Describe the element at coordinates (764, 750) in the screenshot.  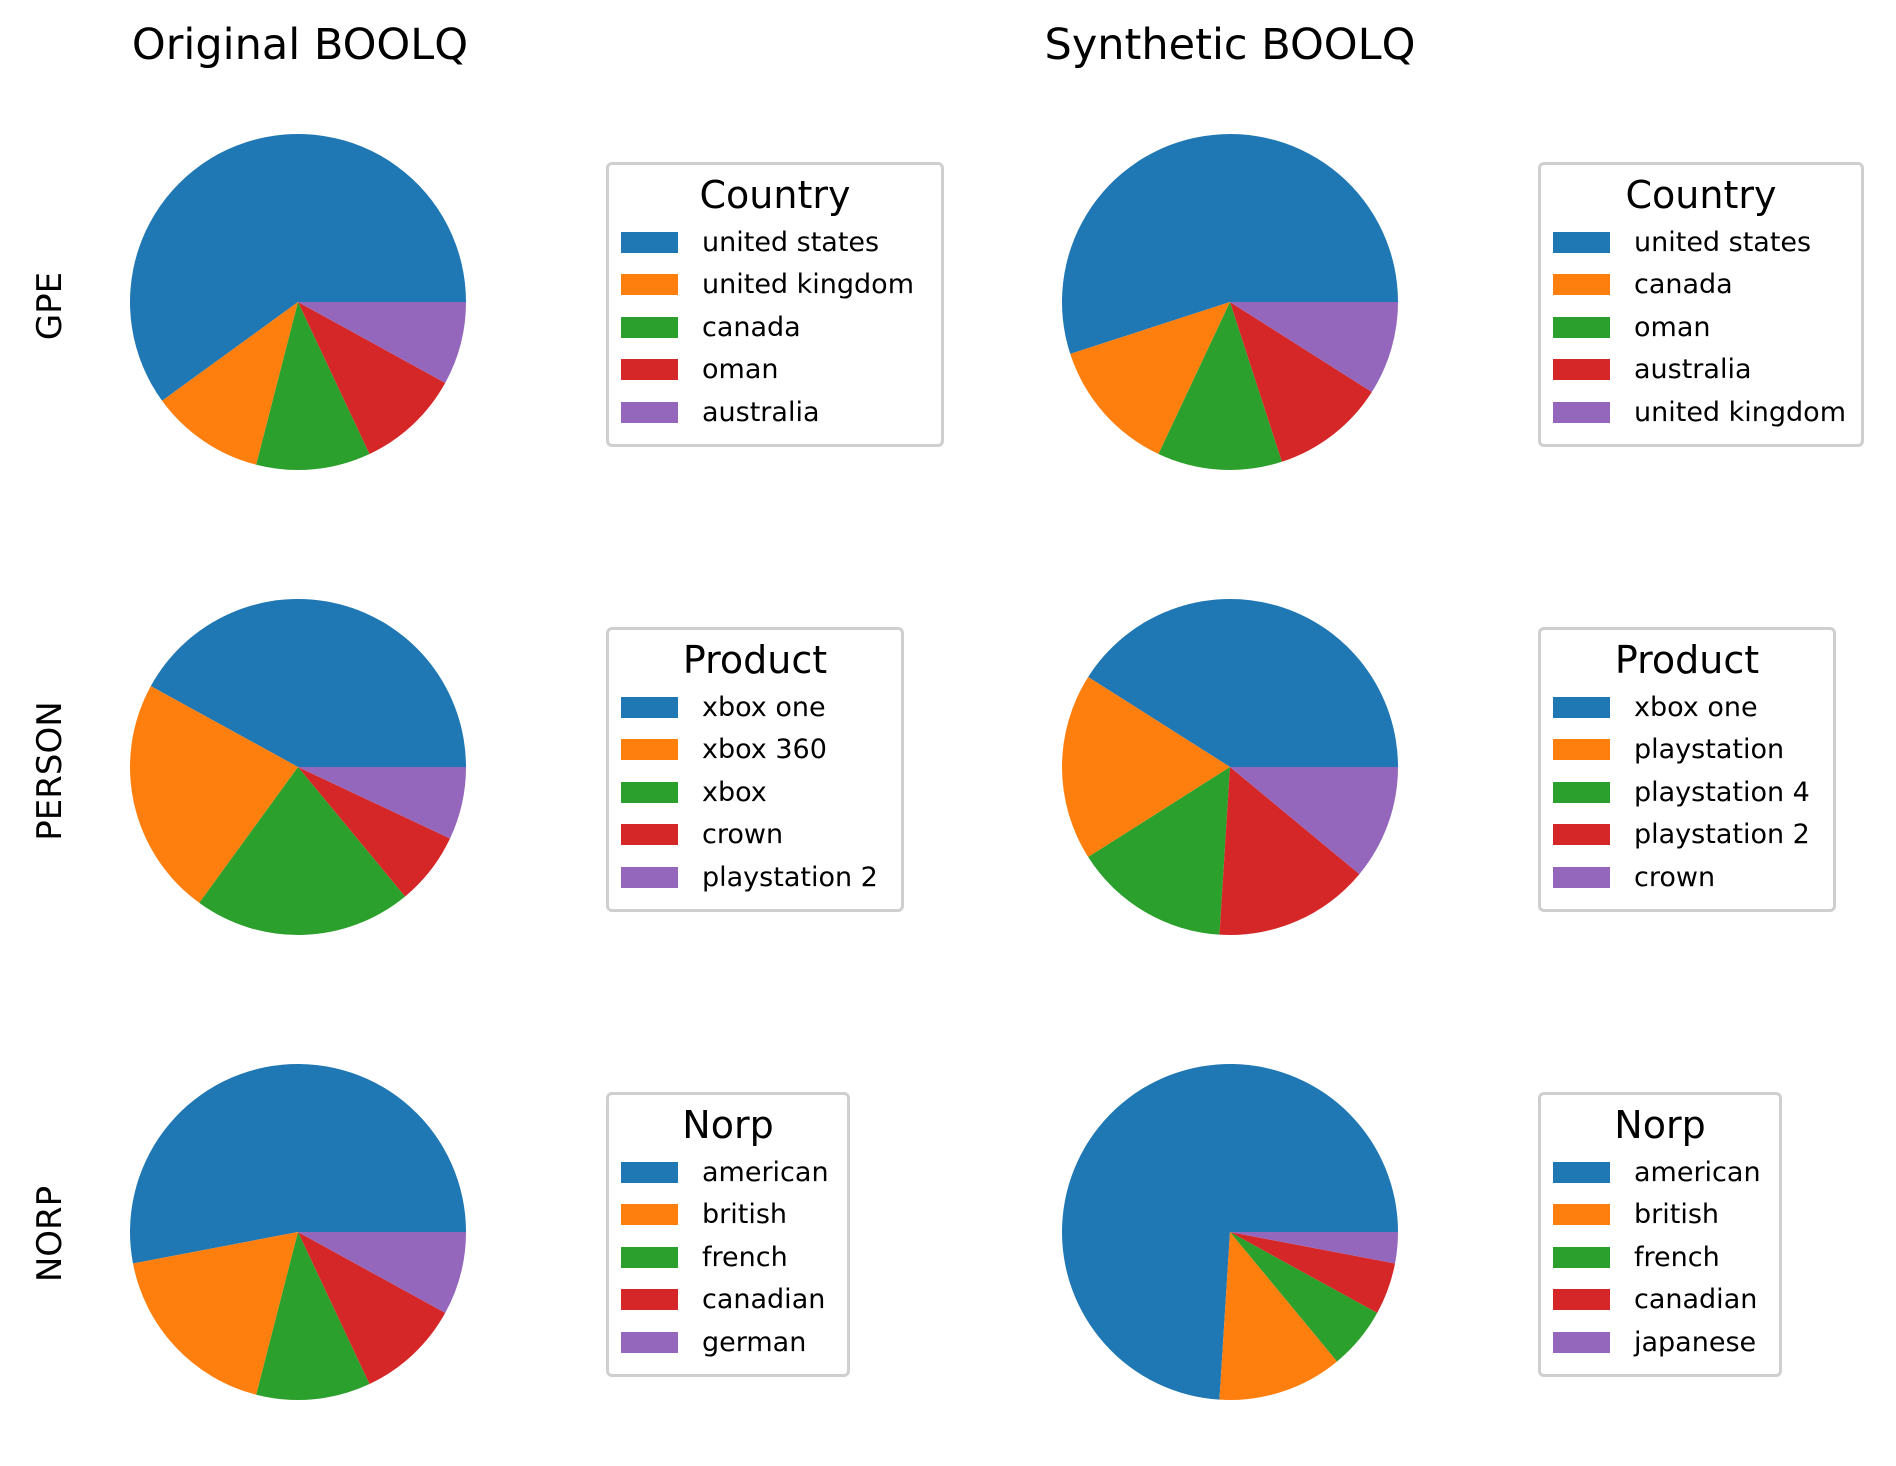
I see `legend-label: xbox 360` at that location.